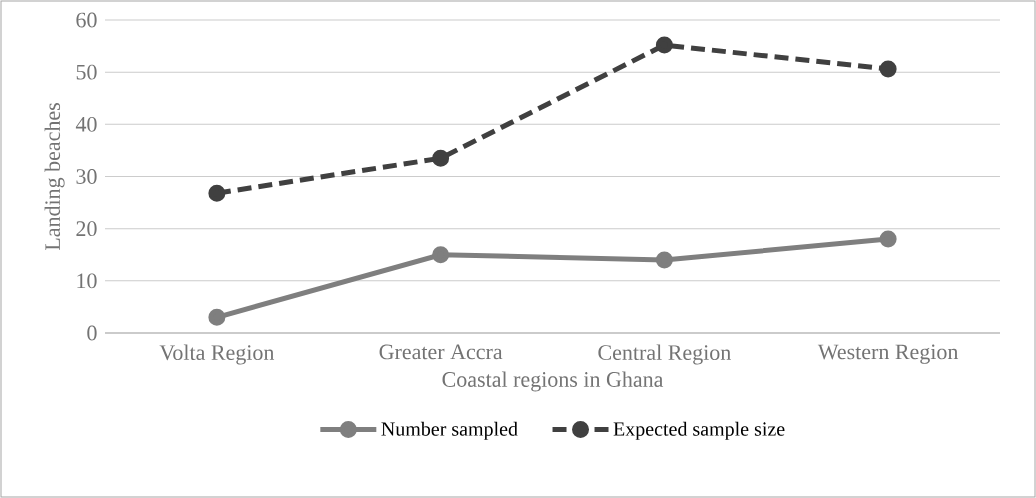  Describe the element at coordinates (86, 229) in the screenshot. I see `y-tick-label: 20` at that location.